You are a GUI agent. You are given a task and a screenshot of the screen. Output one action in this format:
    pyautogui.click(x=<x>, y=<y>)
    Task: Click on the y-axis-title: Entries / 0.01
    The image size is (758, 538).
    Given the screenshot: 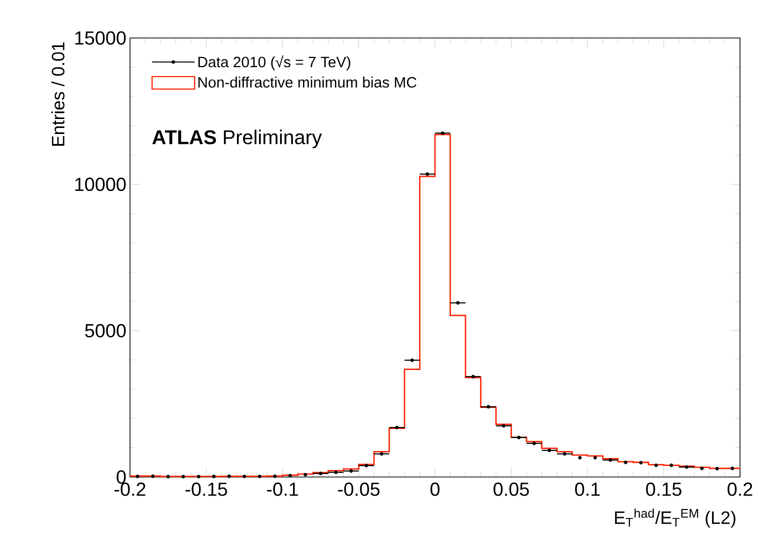 What is the action you would take?
    pyautogui.click(x=57, y=94)
    